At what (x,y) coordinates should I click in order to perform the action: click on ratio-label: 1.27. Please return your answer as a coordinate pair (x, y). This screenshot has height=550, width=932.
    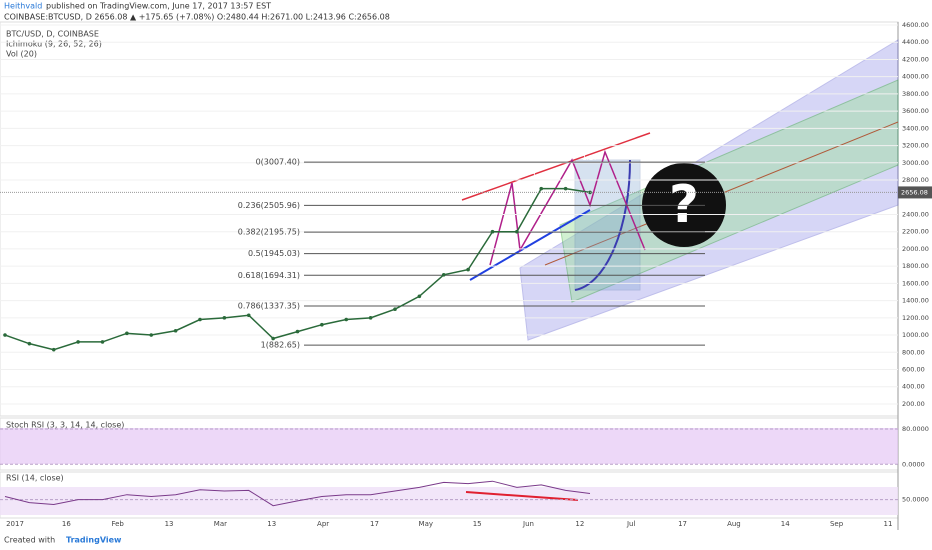
    Looking at the image, I should click on (590, 158).